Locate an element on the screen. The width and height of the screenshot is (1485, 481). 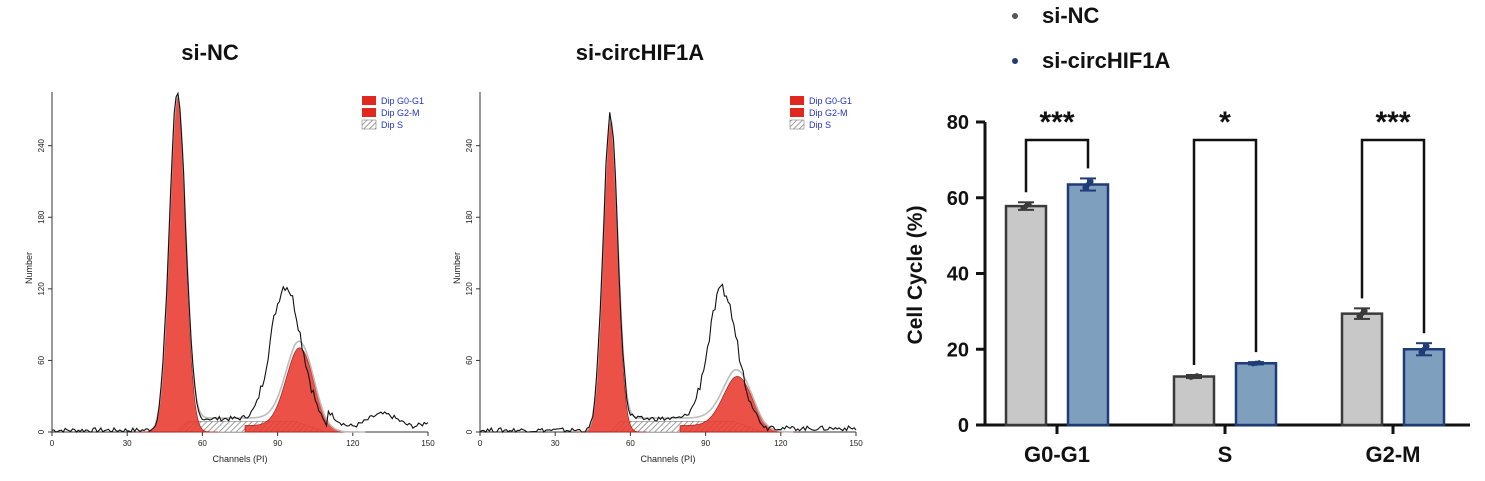
y-tick-label: 80 is located at coordinates (958, 123).